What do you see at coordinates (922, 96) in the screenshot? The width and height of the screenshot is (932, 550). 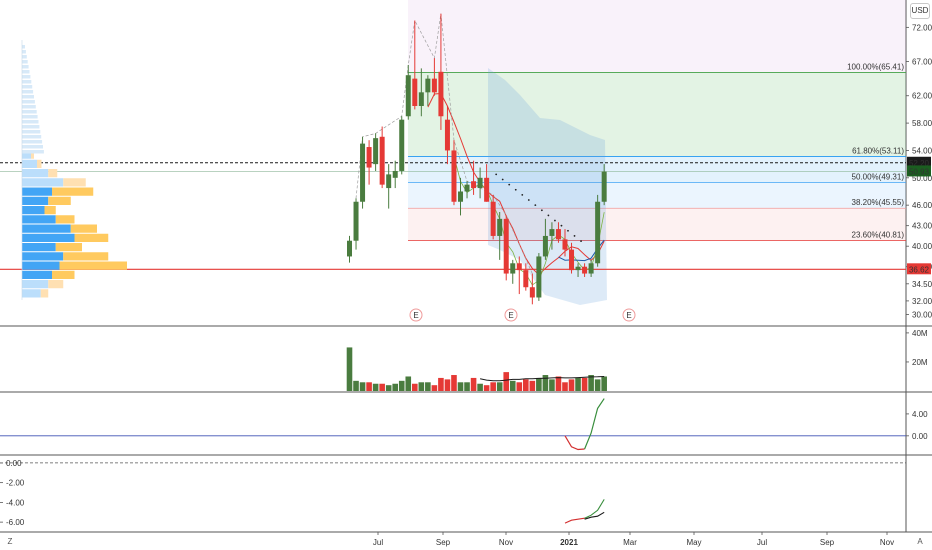 I see `price-axis-tick-label: 62.00` at bounding box center [922, 96].